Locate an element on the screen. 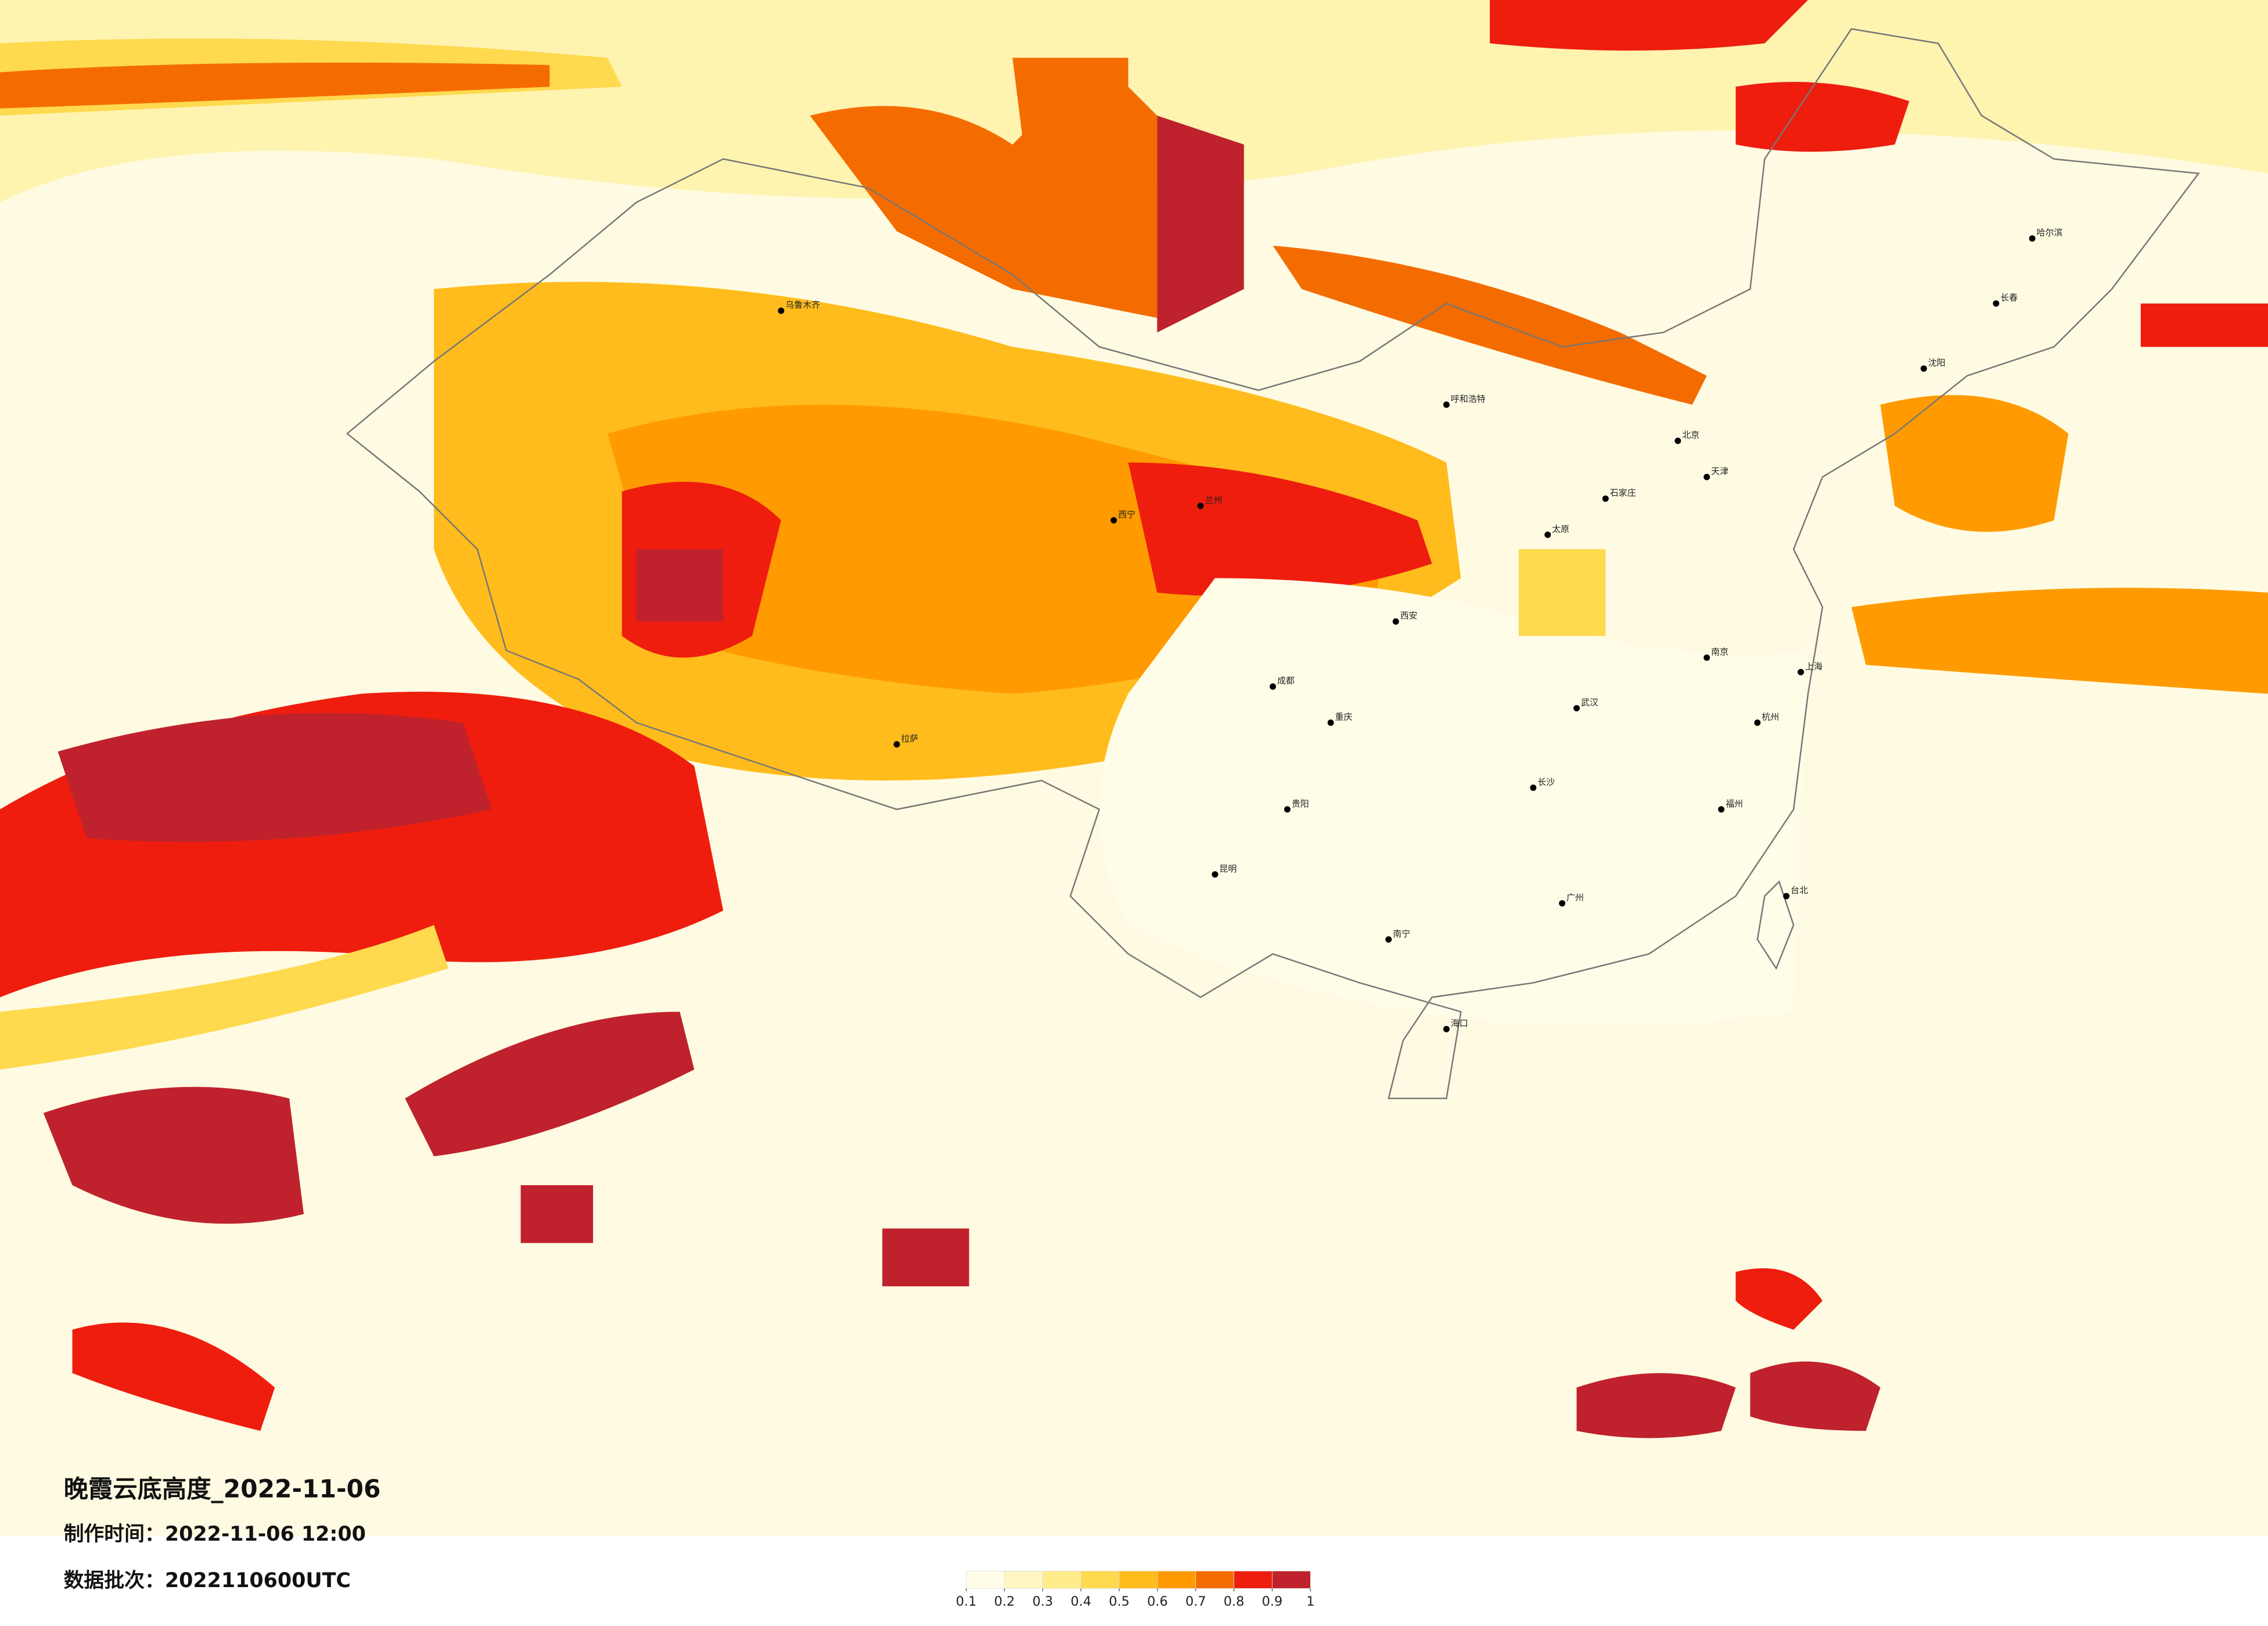 This screenshot has width=2268, height=1626. city-label: 北京 is located at coordinates (1690, 435).